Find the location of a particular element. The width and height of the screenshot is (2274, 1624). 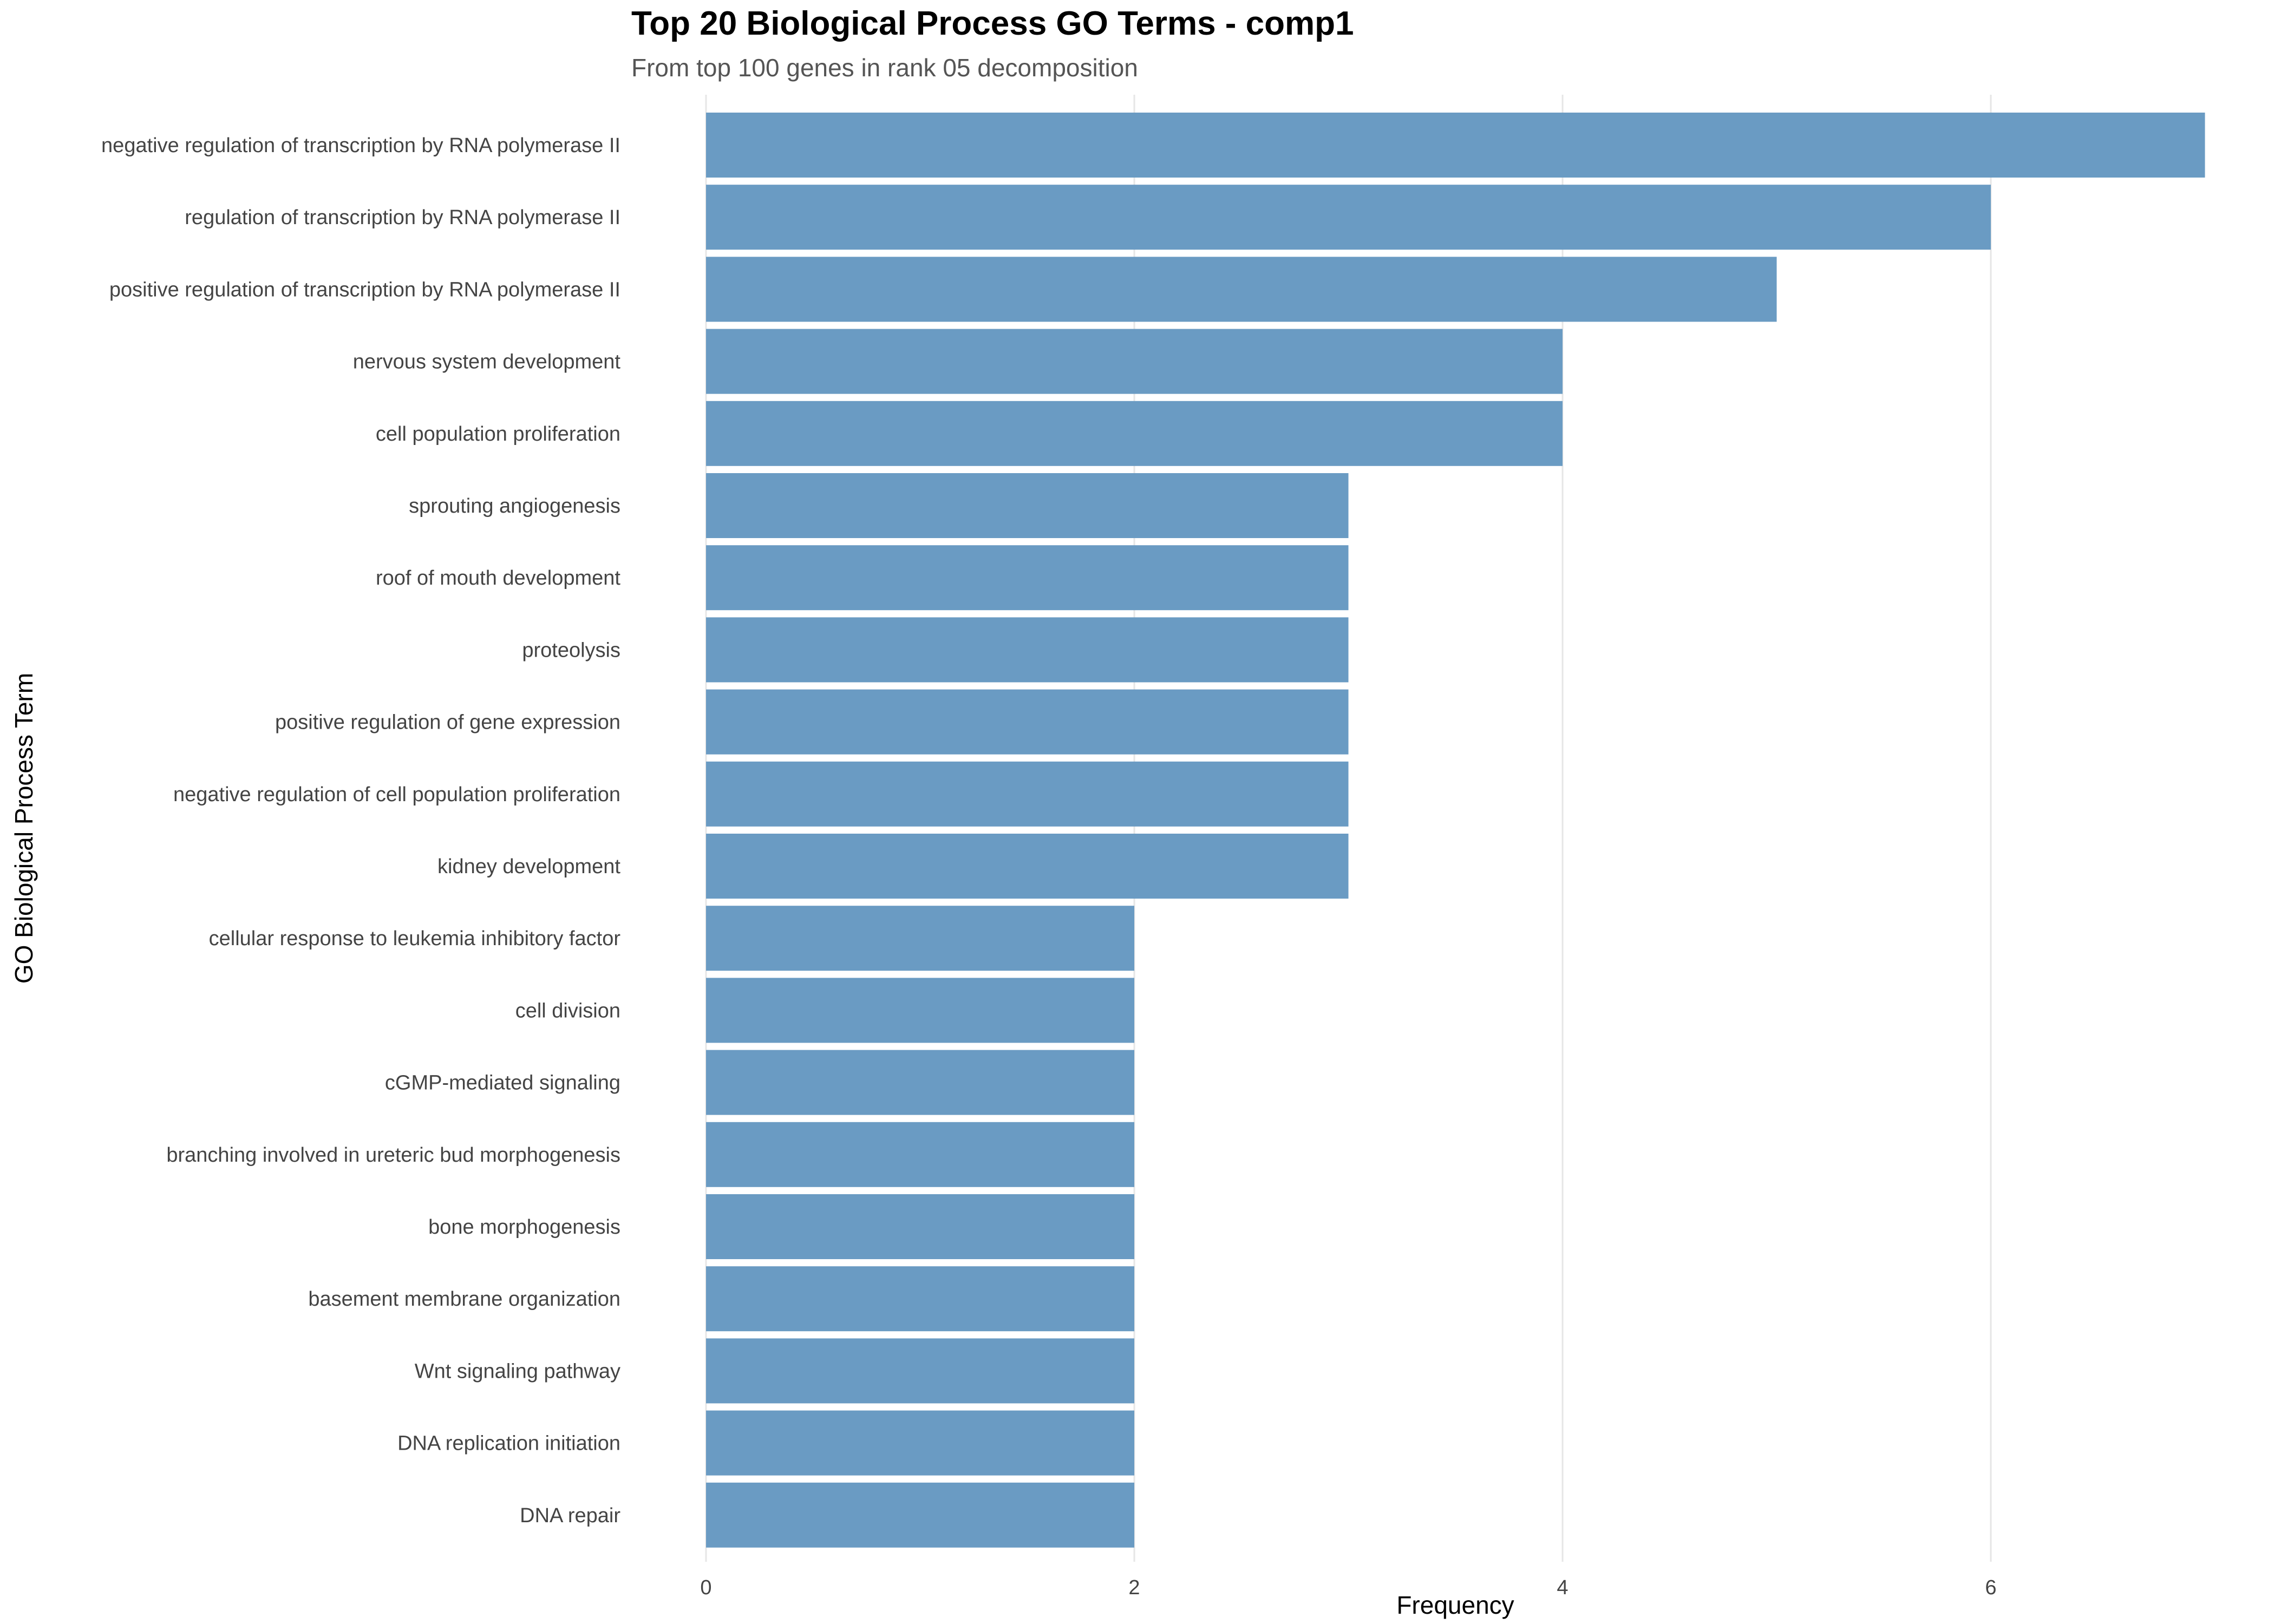

y-tick-label: cell division is located at coordinates (568, 1010).